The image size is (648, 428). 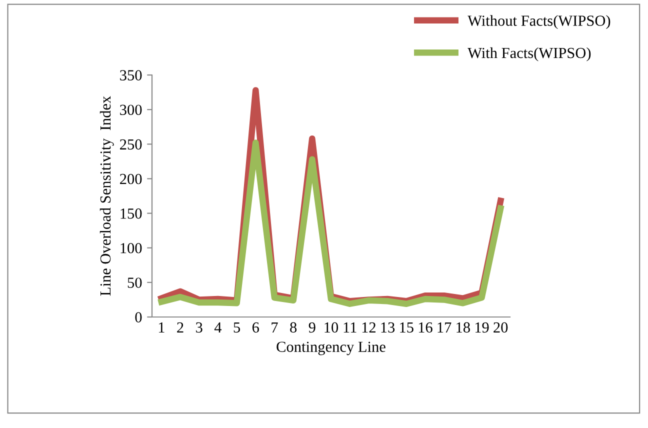 What do you see at coordinates (312, 327) in the screenshot?
I see `x-tick-label: 9` at bounding box center [312, 327].